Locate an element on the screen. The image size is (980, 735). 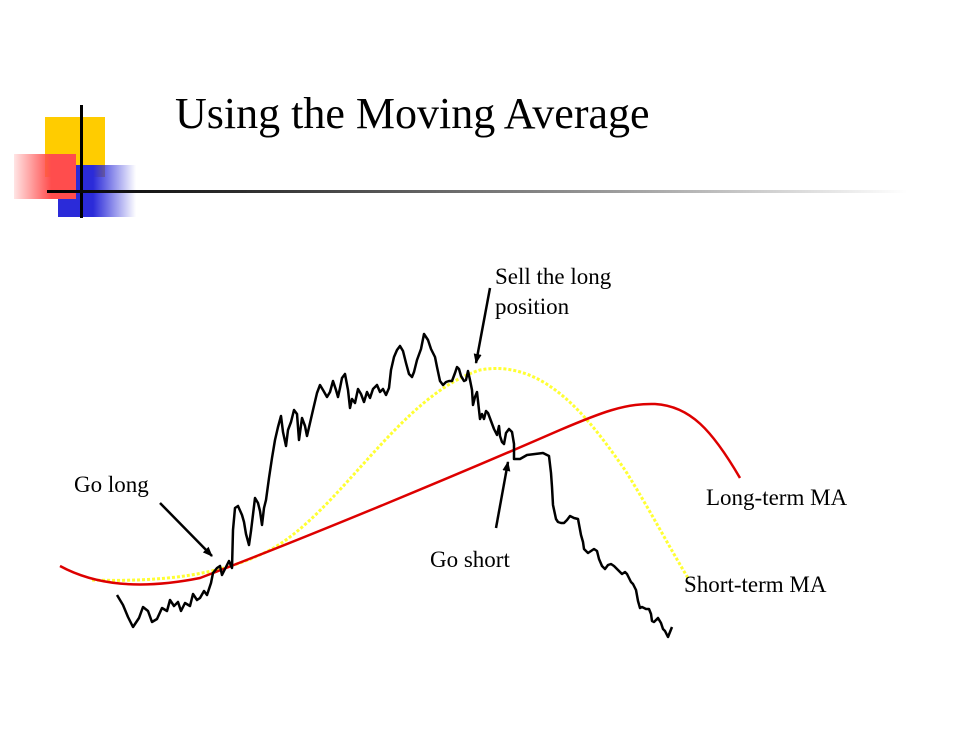
page-title: Using the Moving Average is located at coordinates (412, 113).